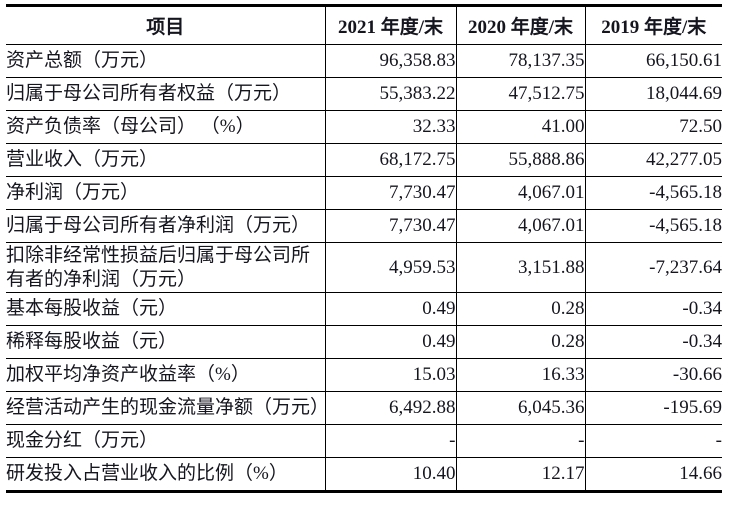  I want to click on row-label: 基本每股收益（元）, so click(165, 309).